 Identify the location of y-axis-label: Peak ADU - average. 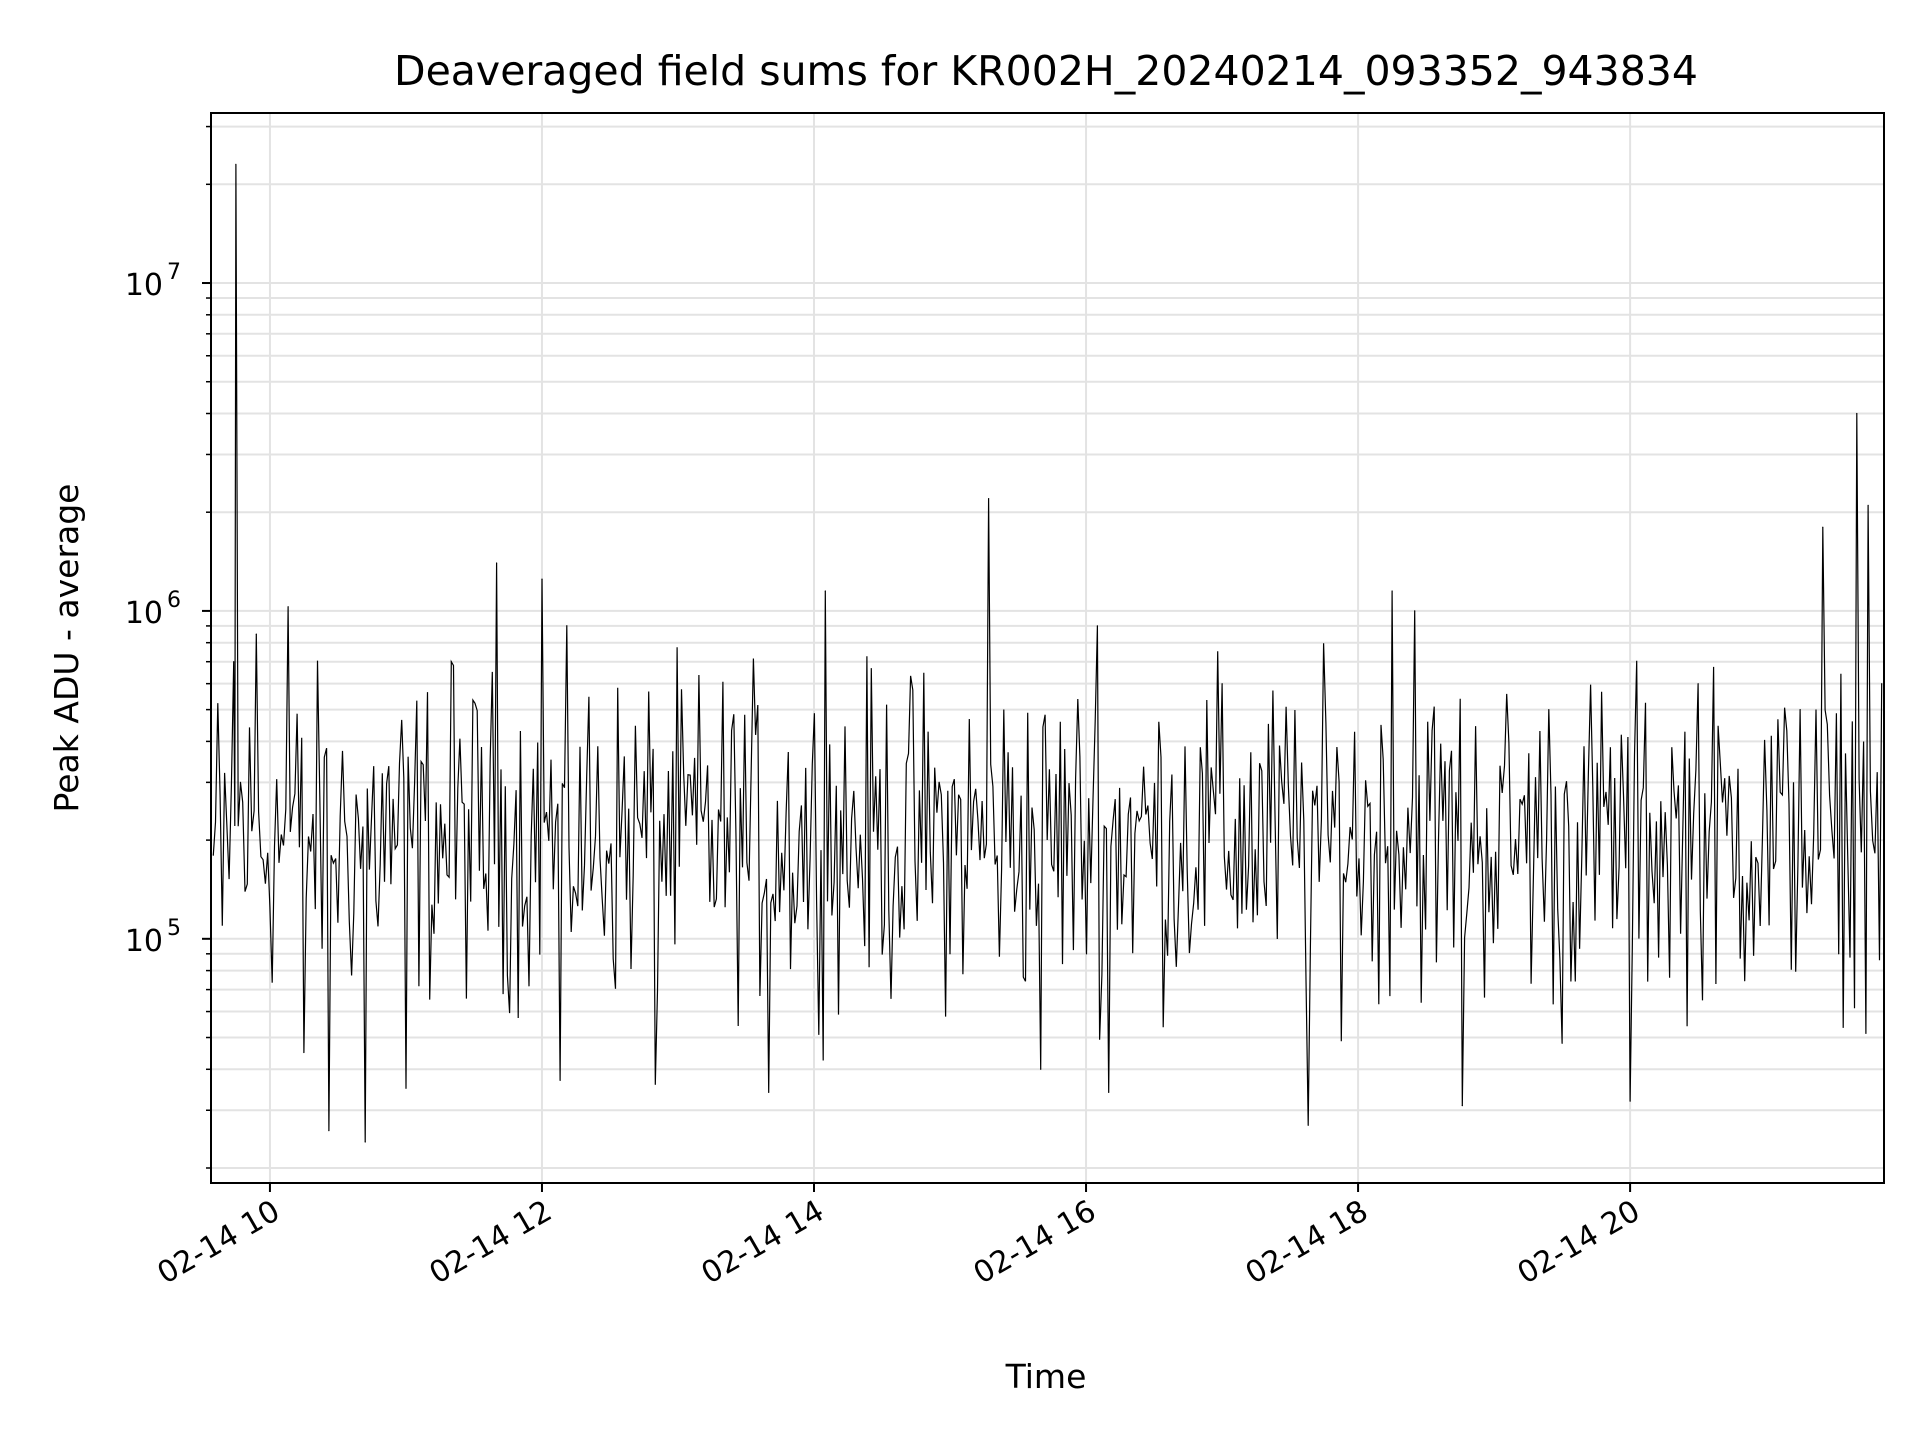
(66, 648).